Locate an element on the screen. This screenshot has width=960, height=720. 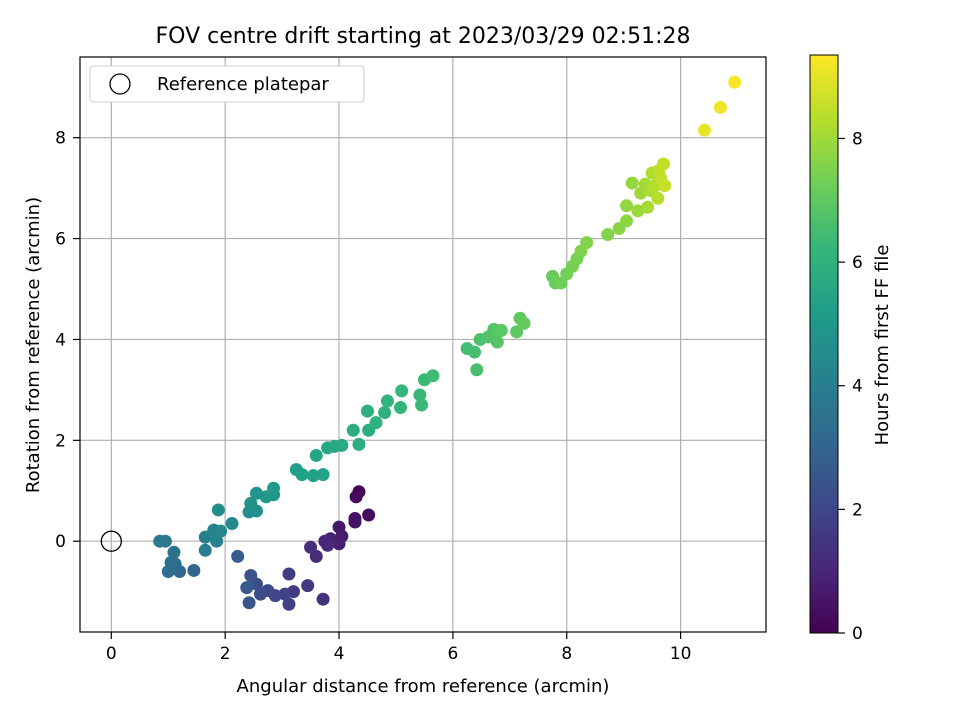
x-tick-label: 8 is located at coordinates (566, 654).